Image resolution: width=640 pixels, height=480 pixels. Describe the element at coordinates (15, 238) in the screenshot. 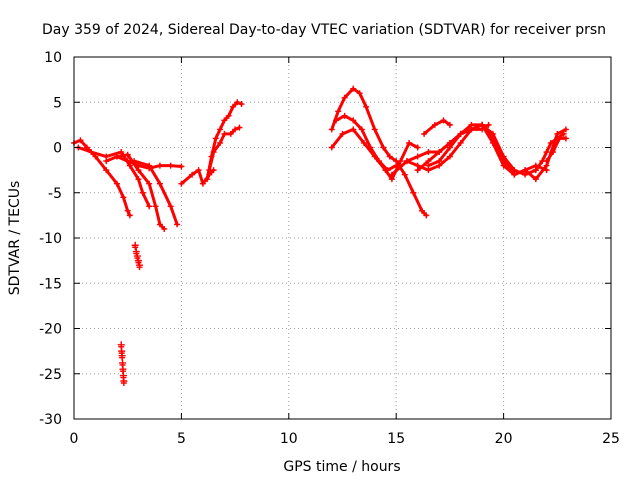

I see `y-axis-label: SDTVAR / TECUs` at that location.